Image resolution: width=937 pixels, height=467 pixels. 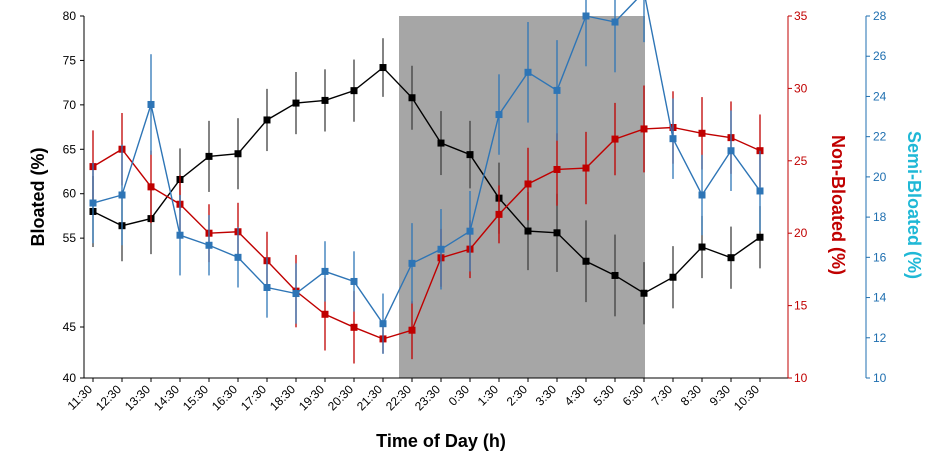 I want to click on x-tick-label: 7:30, so click(x=662, y=395).